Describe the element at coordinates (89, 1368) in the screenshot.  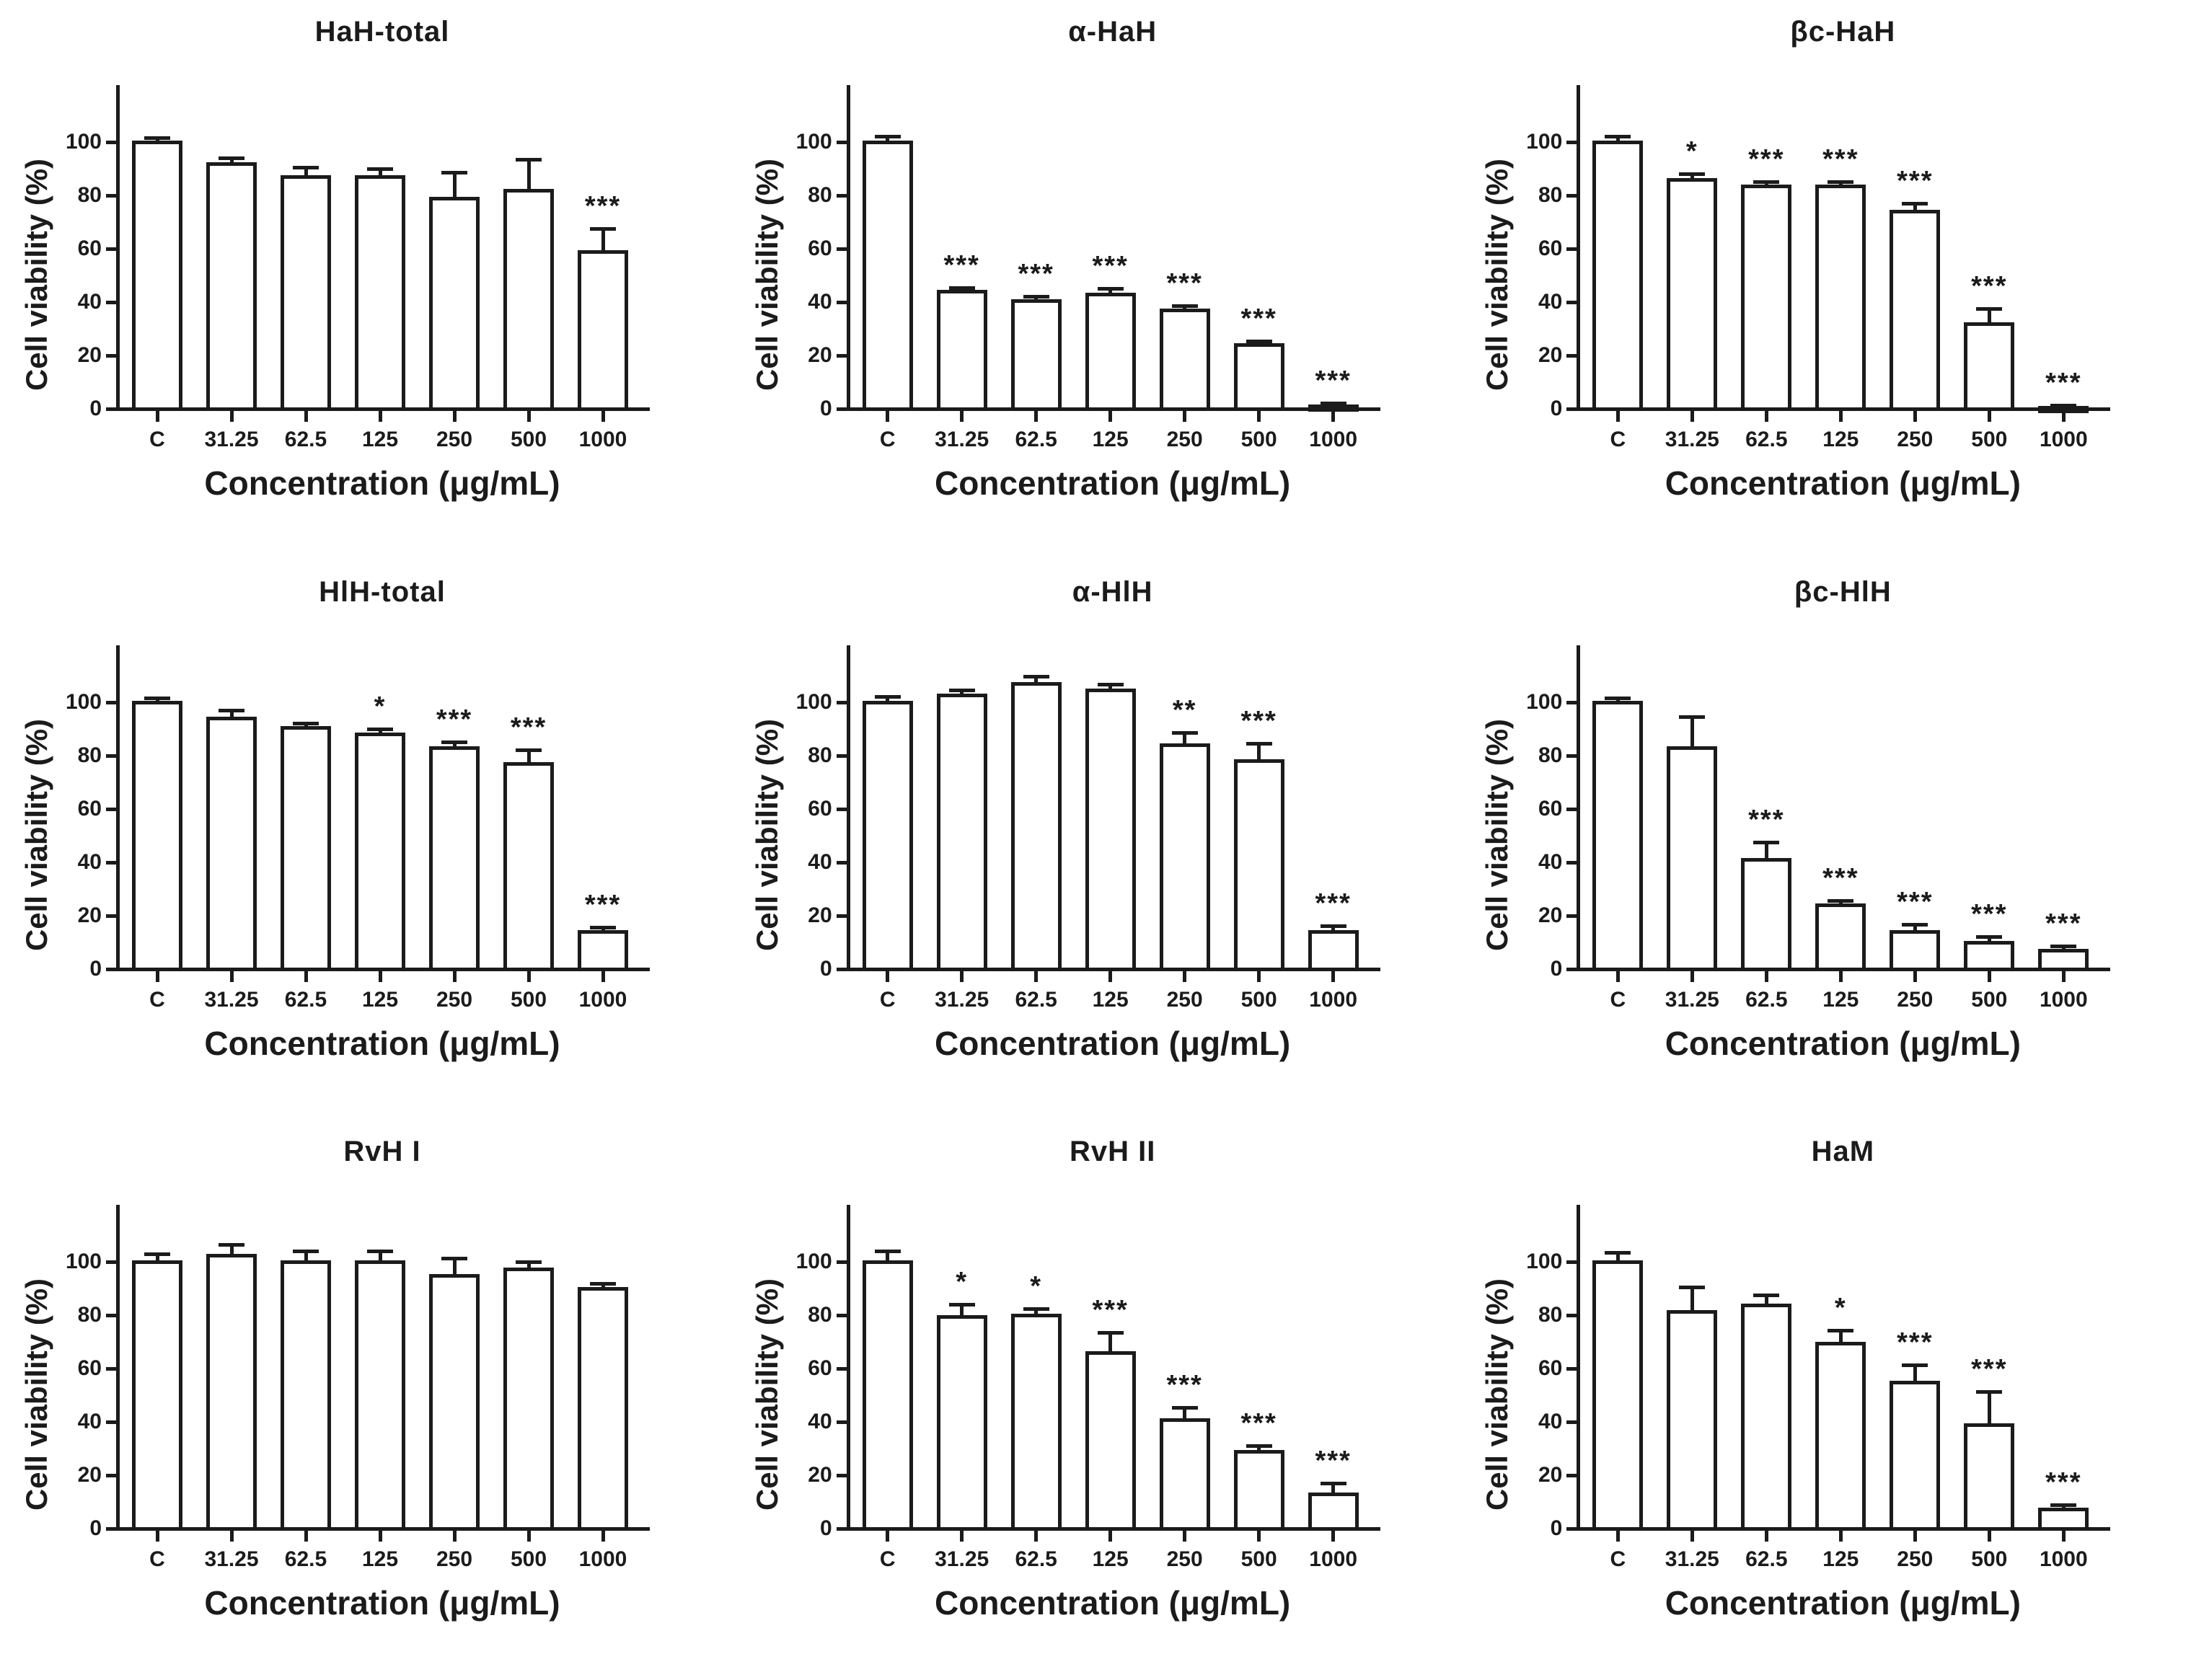
I see `y-tick-label: 60` at that location.